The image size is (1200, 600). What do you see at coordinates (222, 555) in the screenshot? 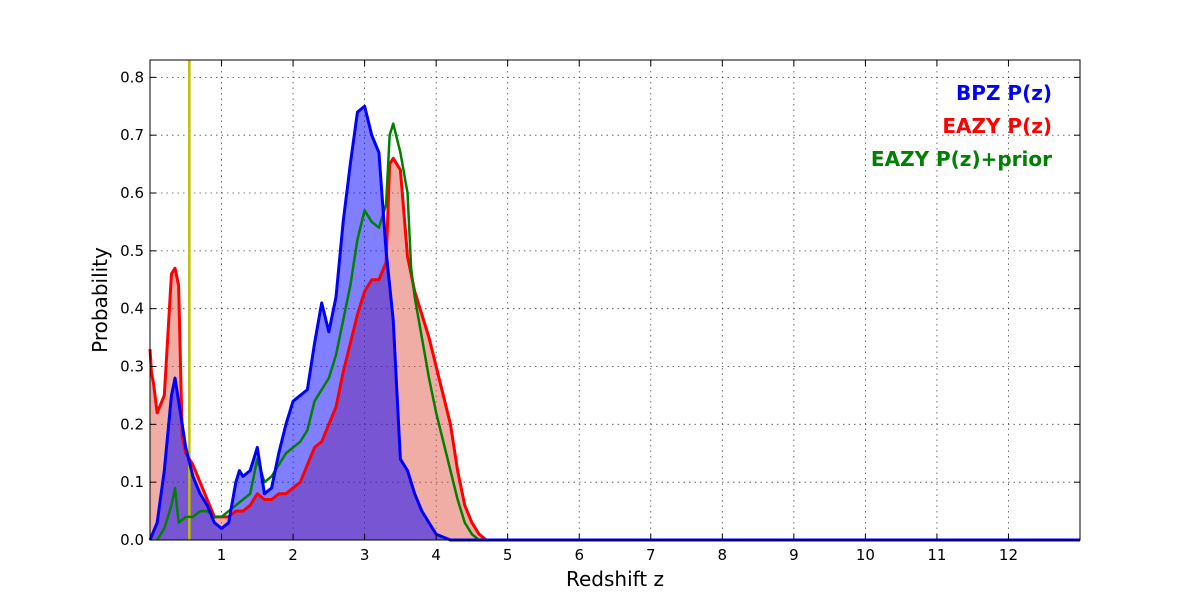
I see `x-tick-label: 1` at bounding box center [222, 555].